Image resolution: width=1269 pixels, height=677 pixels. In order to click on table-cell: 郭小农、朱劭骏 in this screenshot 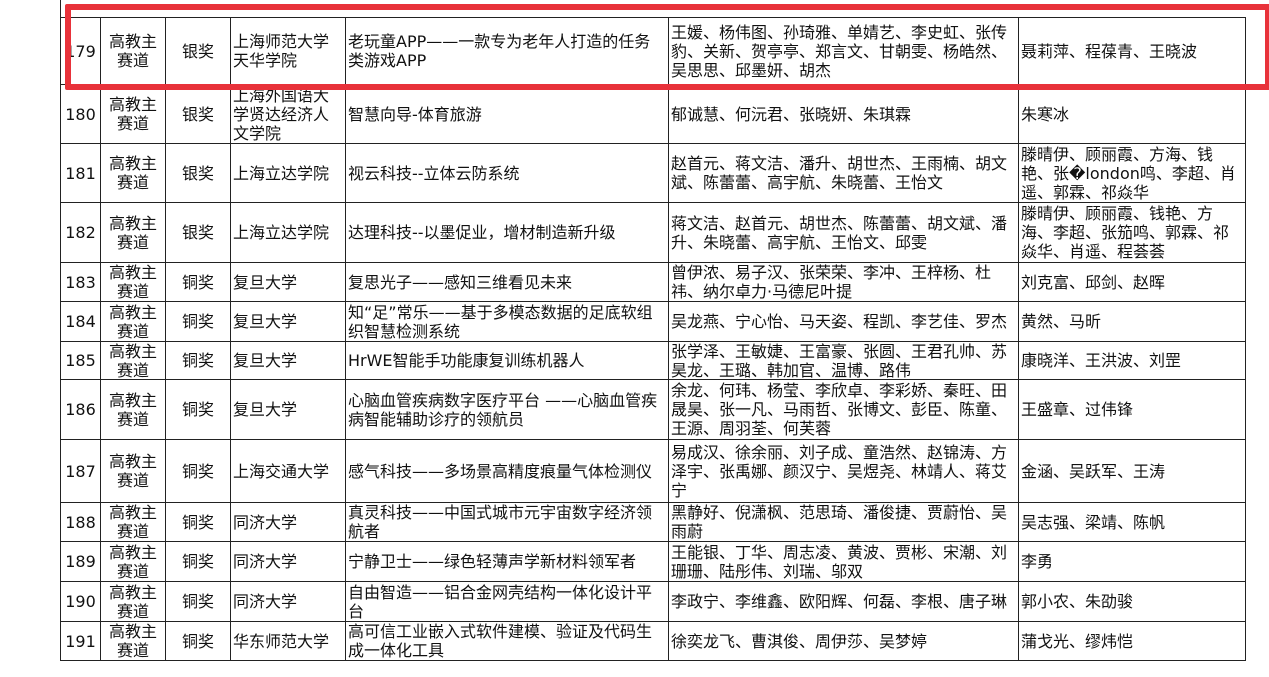, I will do `click(1132, 601)`.